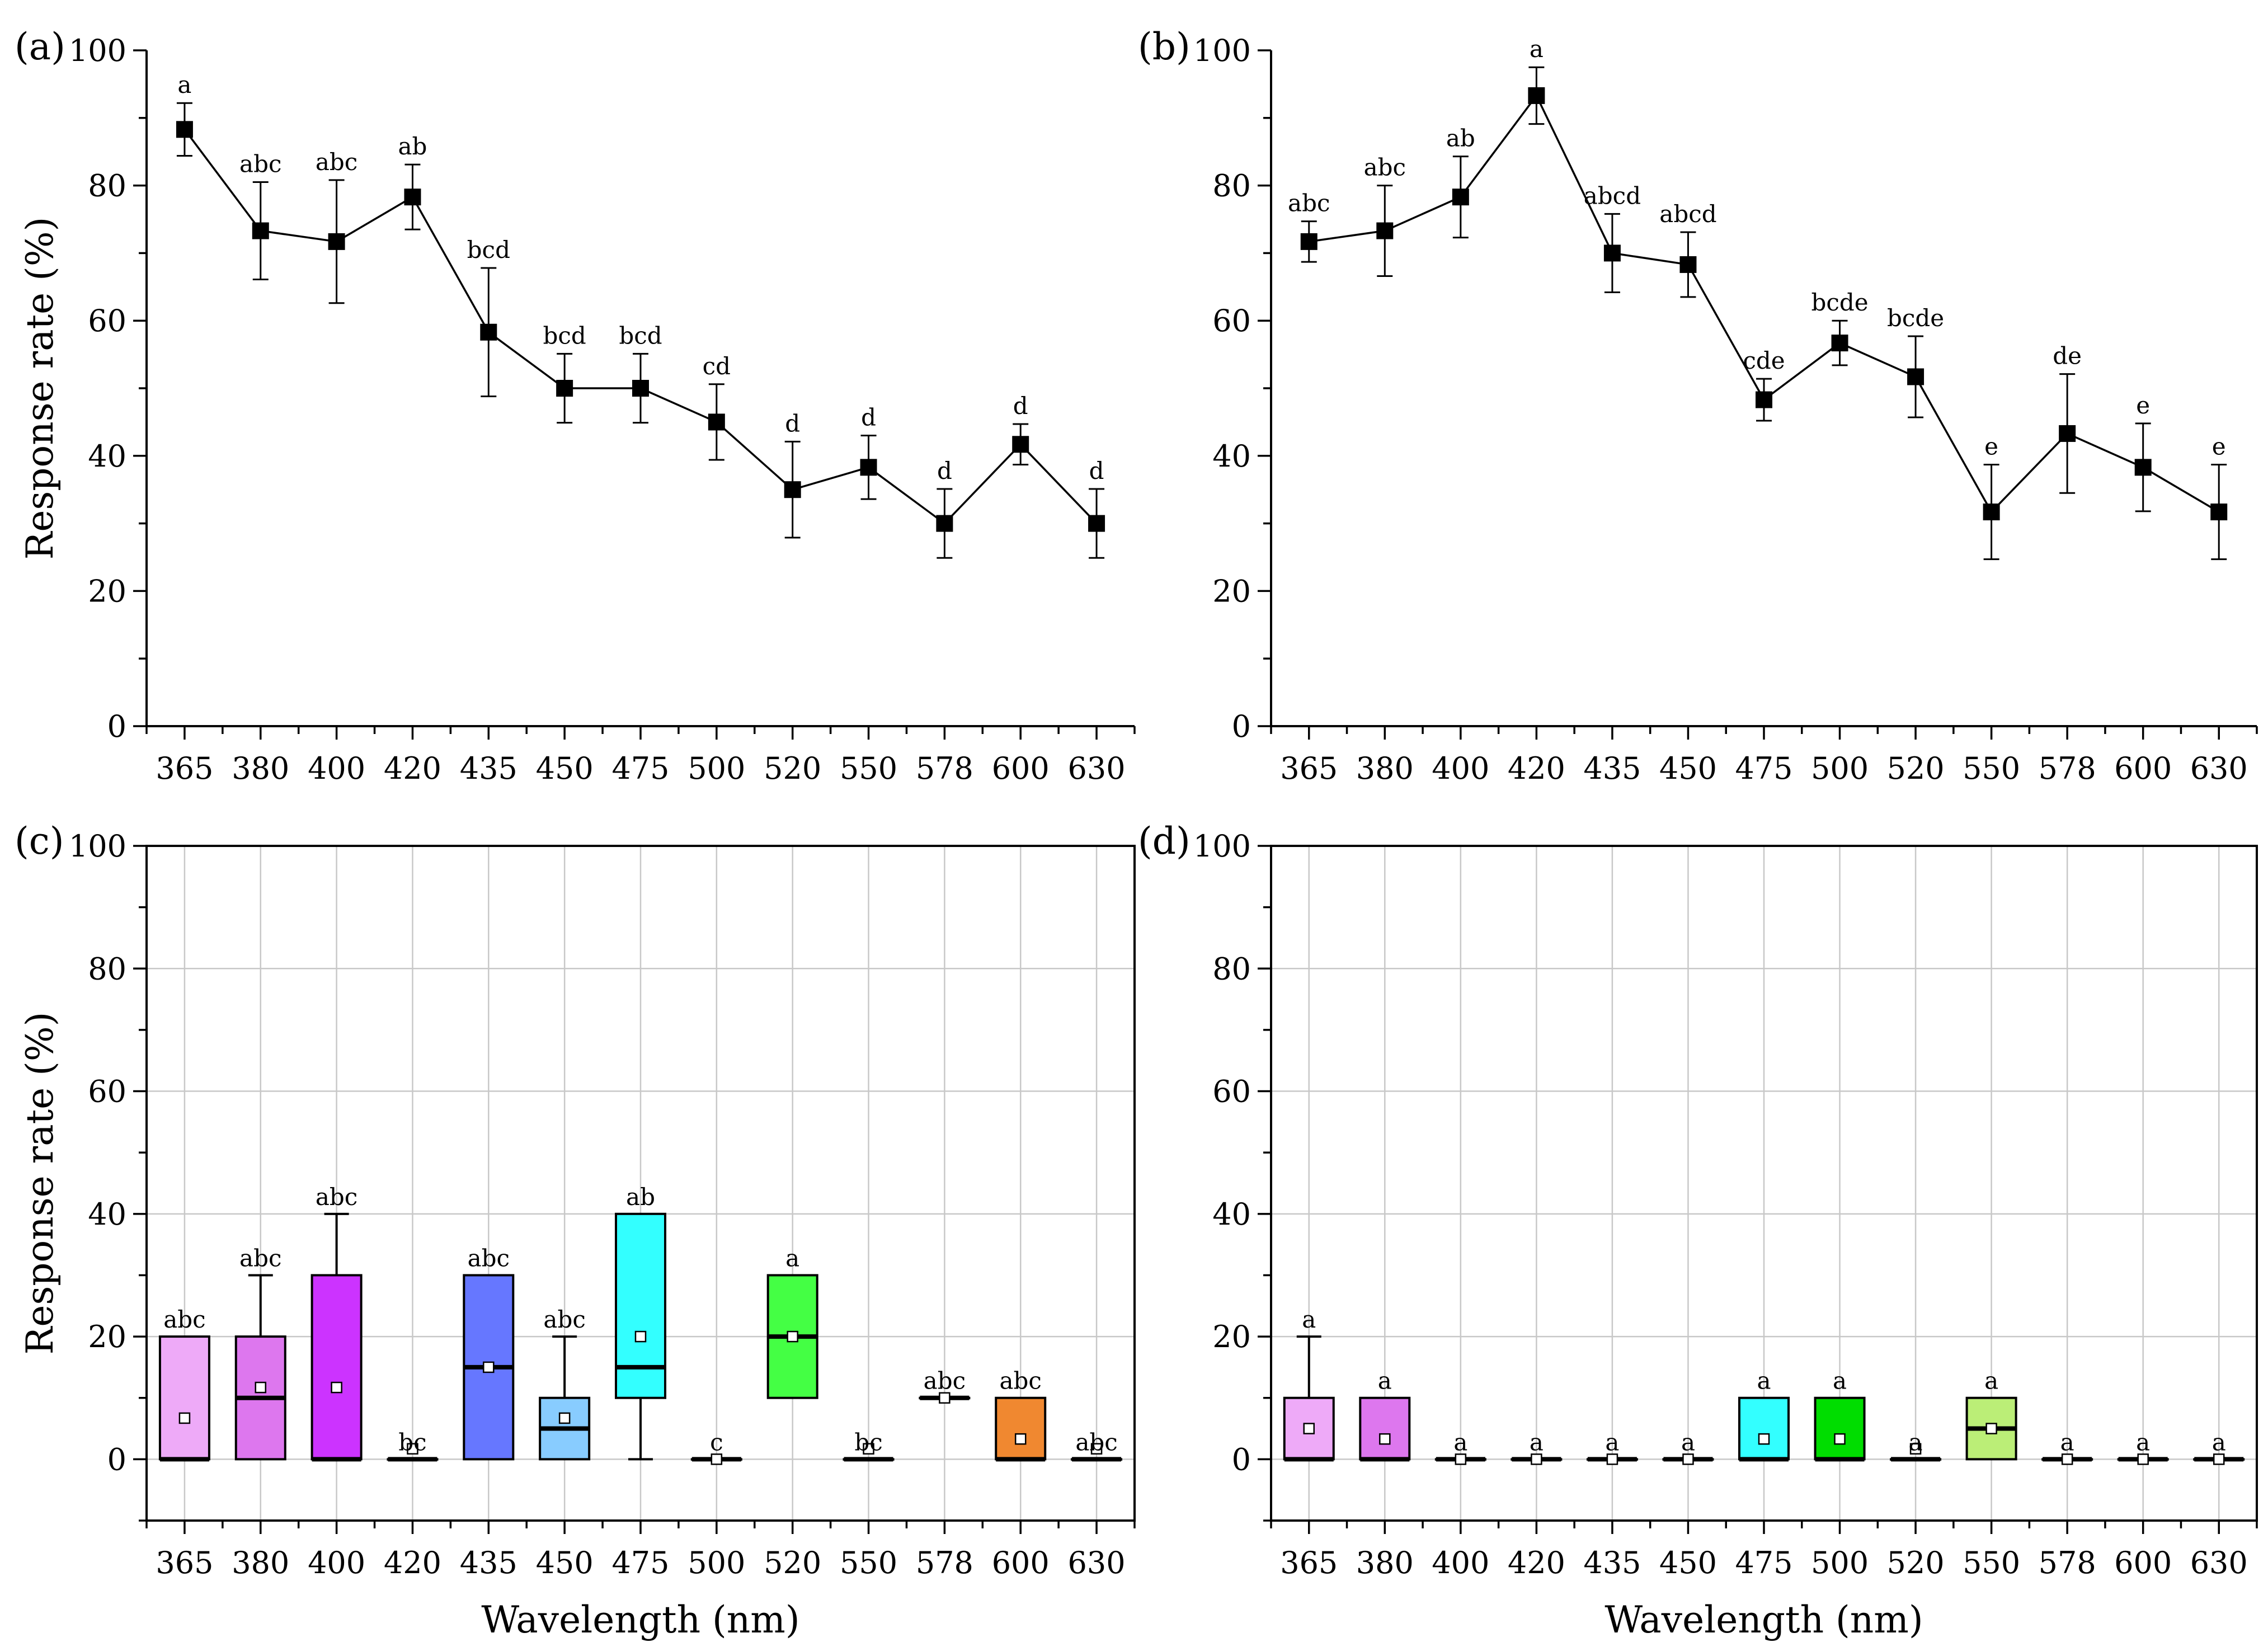 Image resolution: width=2268 pixels, height=1647 pixels. What do you see at coordinates (1688, 1562) in the screenshot?
I see `x-tick-label: 450` at bounding box center [1688, 1562].